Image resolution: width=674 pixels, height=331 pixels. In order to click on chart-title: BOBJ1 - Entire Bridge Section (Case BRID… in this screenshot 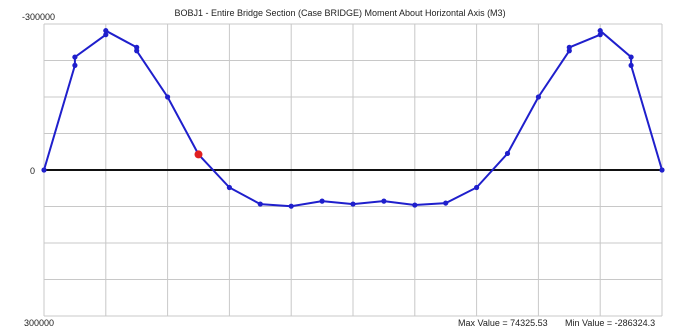, I will do `click(339, 13)`.